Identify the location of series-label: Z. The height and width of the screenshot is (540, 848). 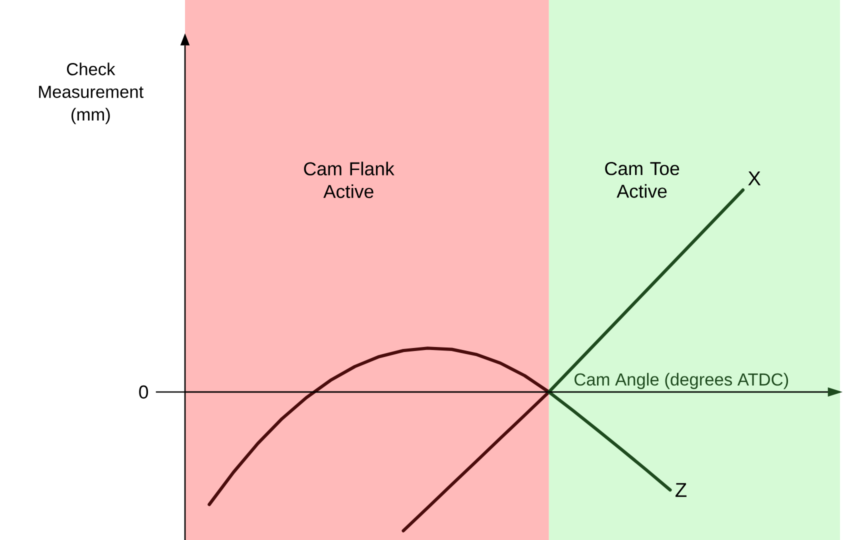
(681, 490).